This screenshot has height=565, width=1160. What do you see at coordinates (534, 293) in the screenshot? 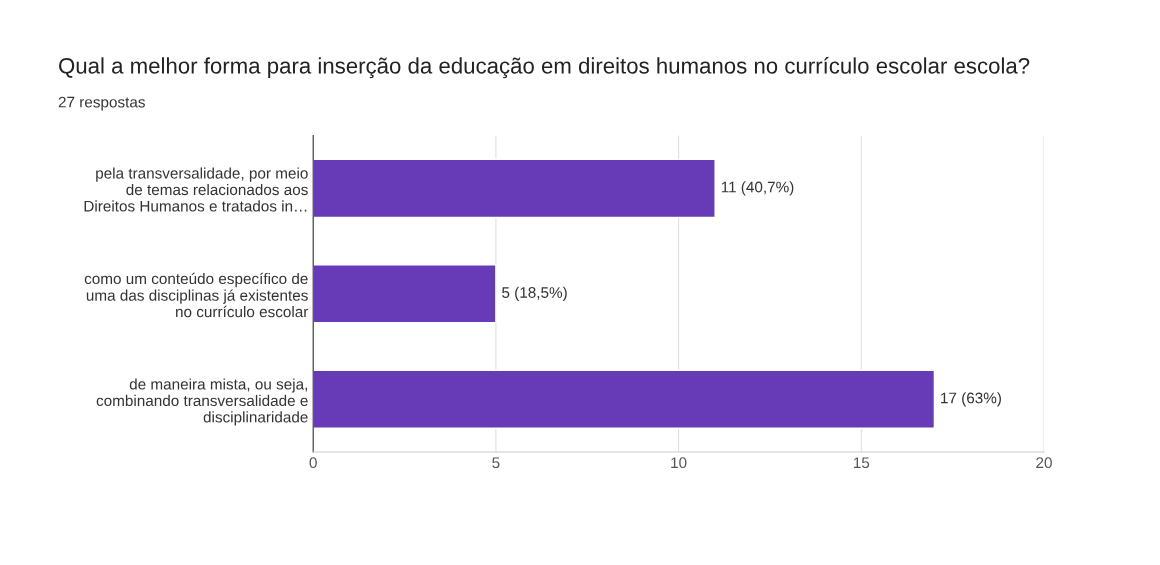
I see `data-label: 5 (18,5%)` at bounding box center [534, 293].